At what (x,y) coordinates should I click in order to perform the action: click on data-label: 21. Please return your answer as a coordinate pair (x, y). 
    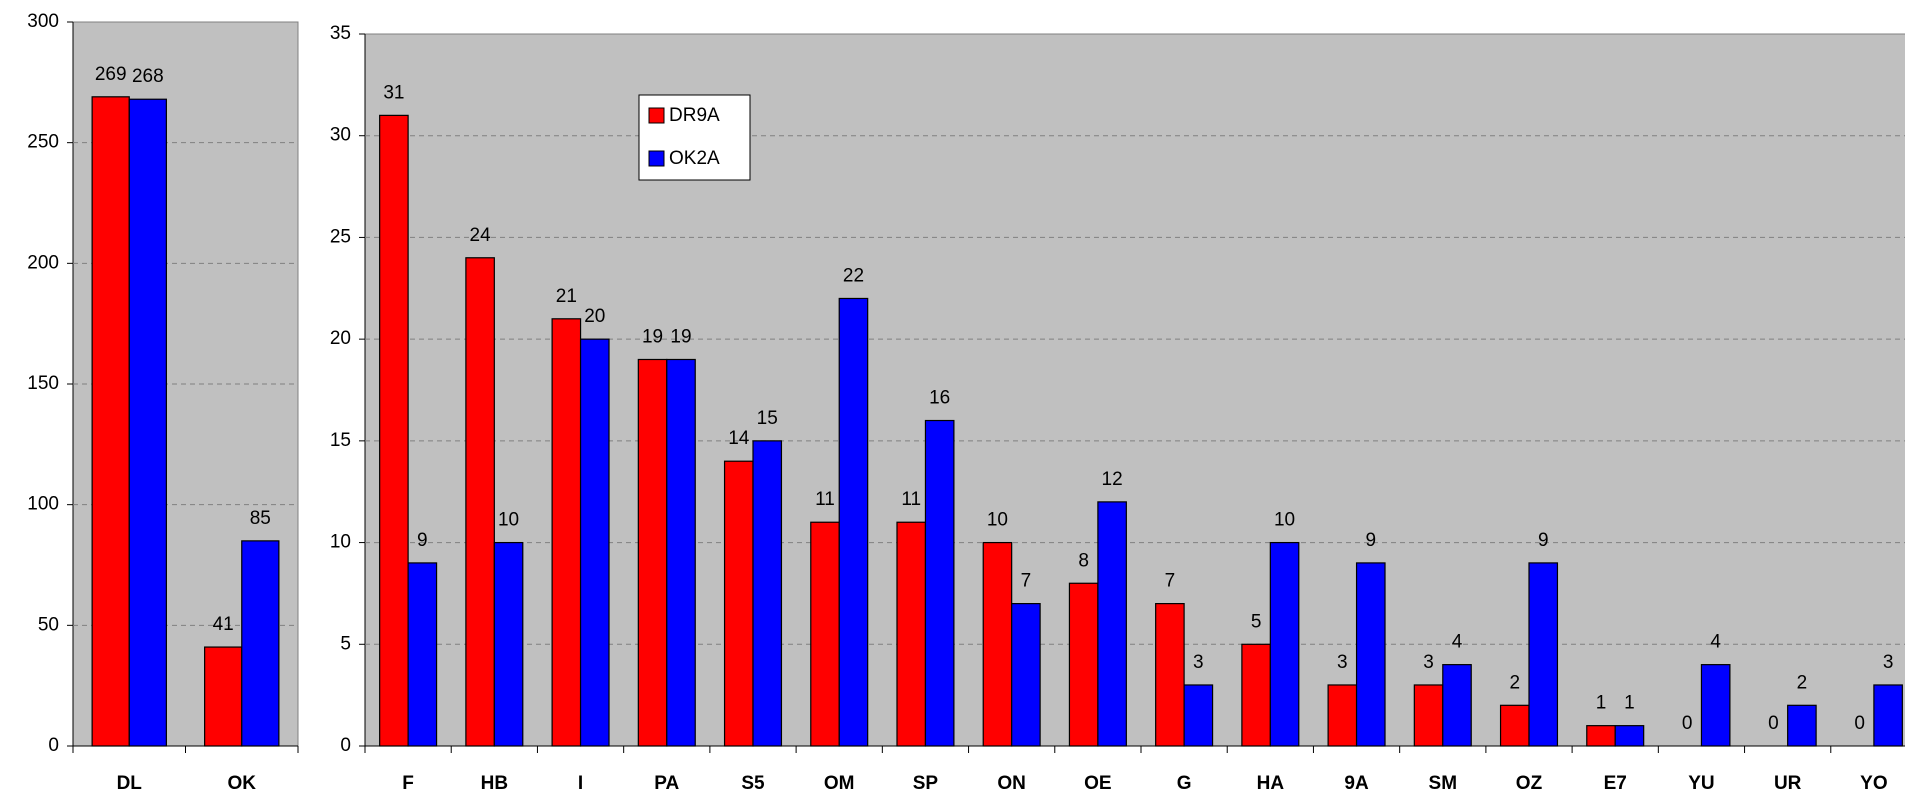
    Looking at the image, I should click on (566, 296).